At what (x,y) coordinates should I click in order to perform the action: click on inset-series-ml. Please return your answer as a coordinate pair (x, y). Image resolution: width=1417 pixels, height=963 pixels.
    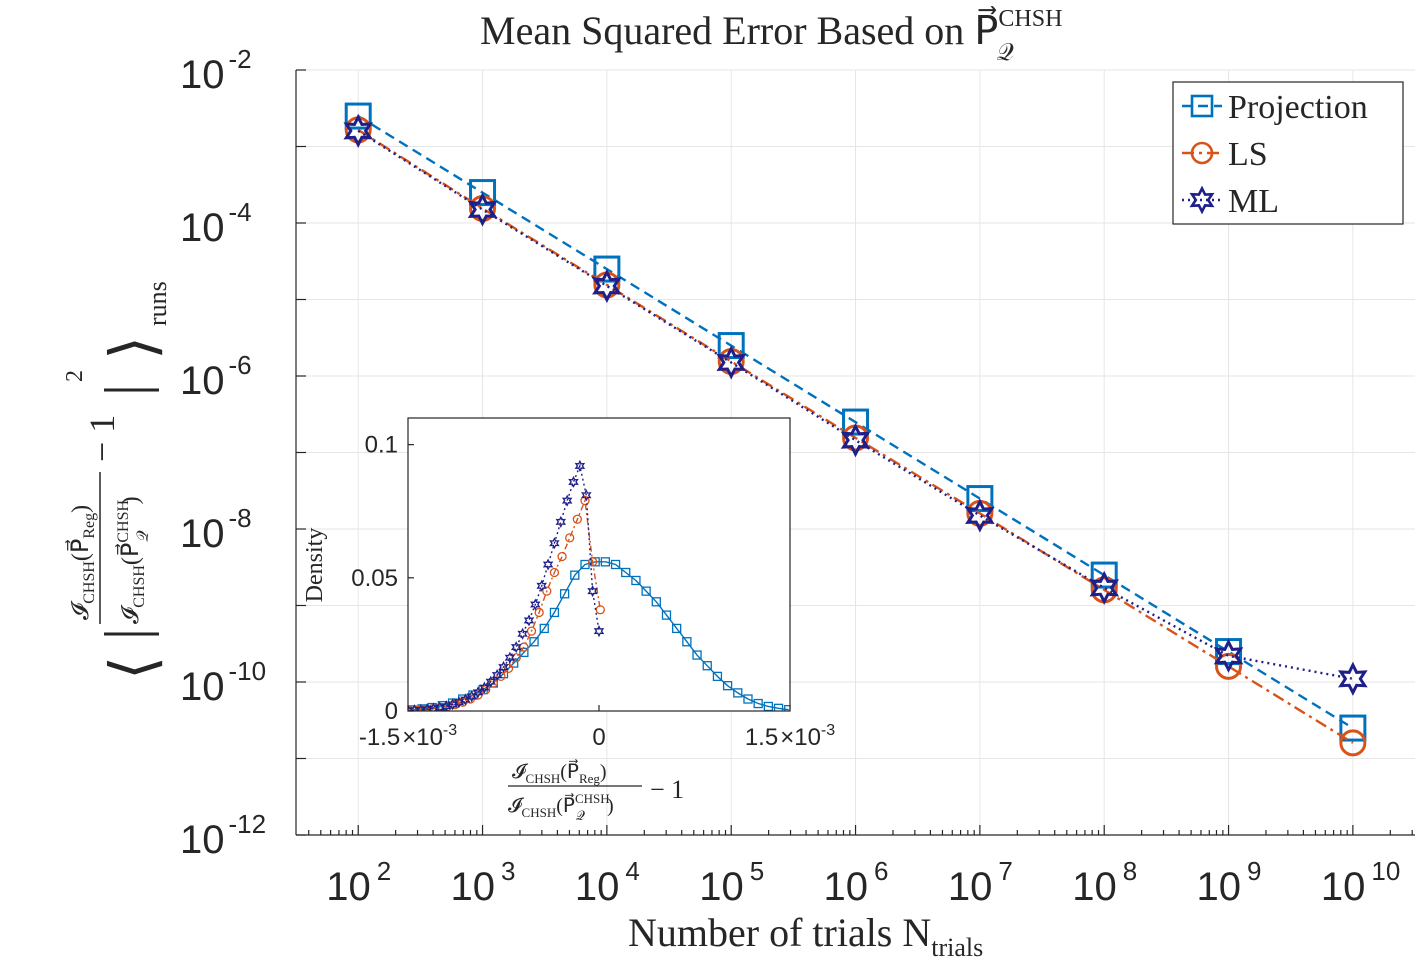
    Looking at the image, I should click on (506, 585).